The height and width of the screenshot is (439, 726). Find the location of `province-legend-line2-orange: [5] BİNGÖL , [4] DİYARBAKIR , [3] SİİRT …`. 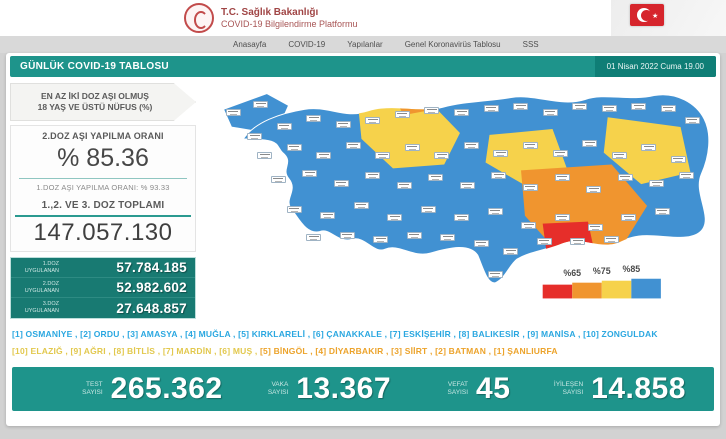

province-legend-line2-orange: [5] BİNGÖL , [4] DİYARBAKIR , [3] SİİRT … is located at coordinates (409, 351).